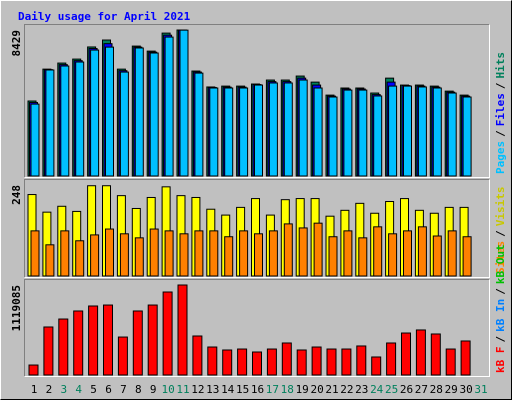 The width and height of the screenshot is (512, 400). Describe the element at coordinates (500, 157) in the screenshot. I see `legend-item: Pages` at that location.